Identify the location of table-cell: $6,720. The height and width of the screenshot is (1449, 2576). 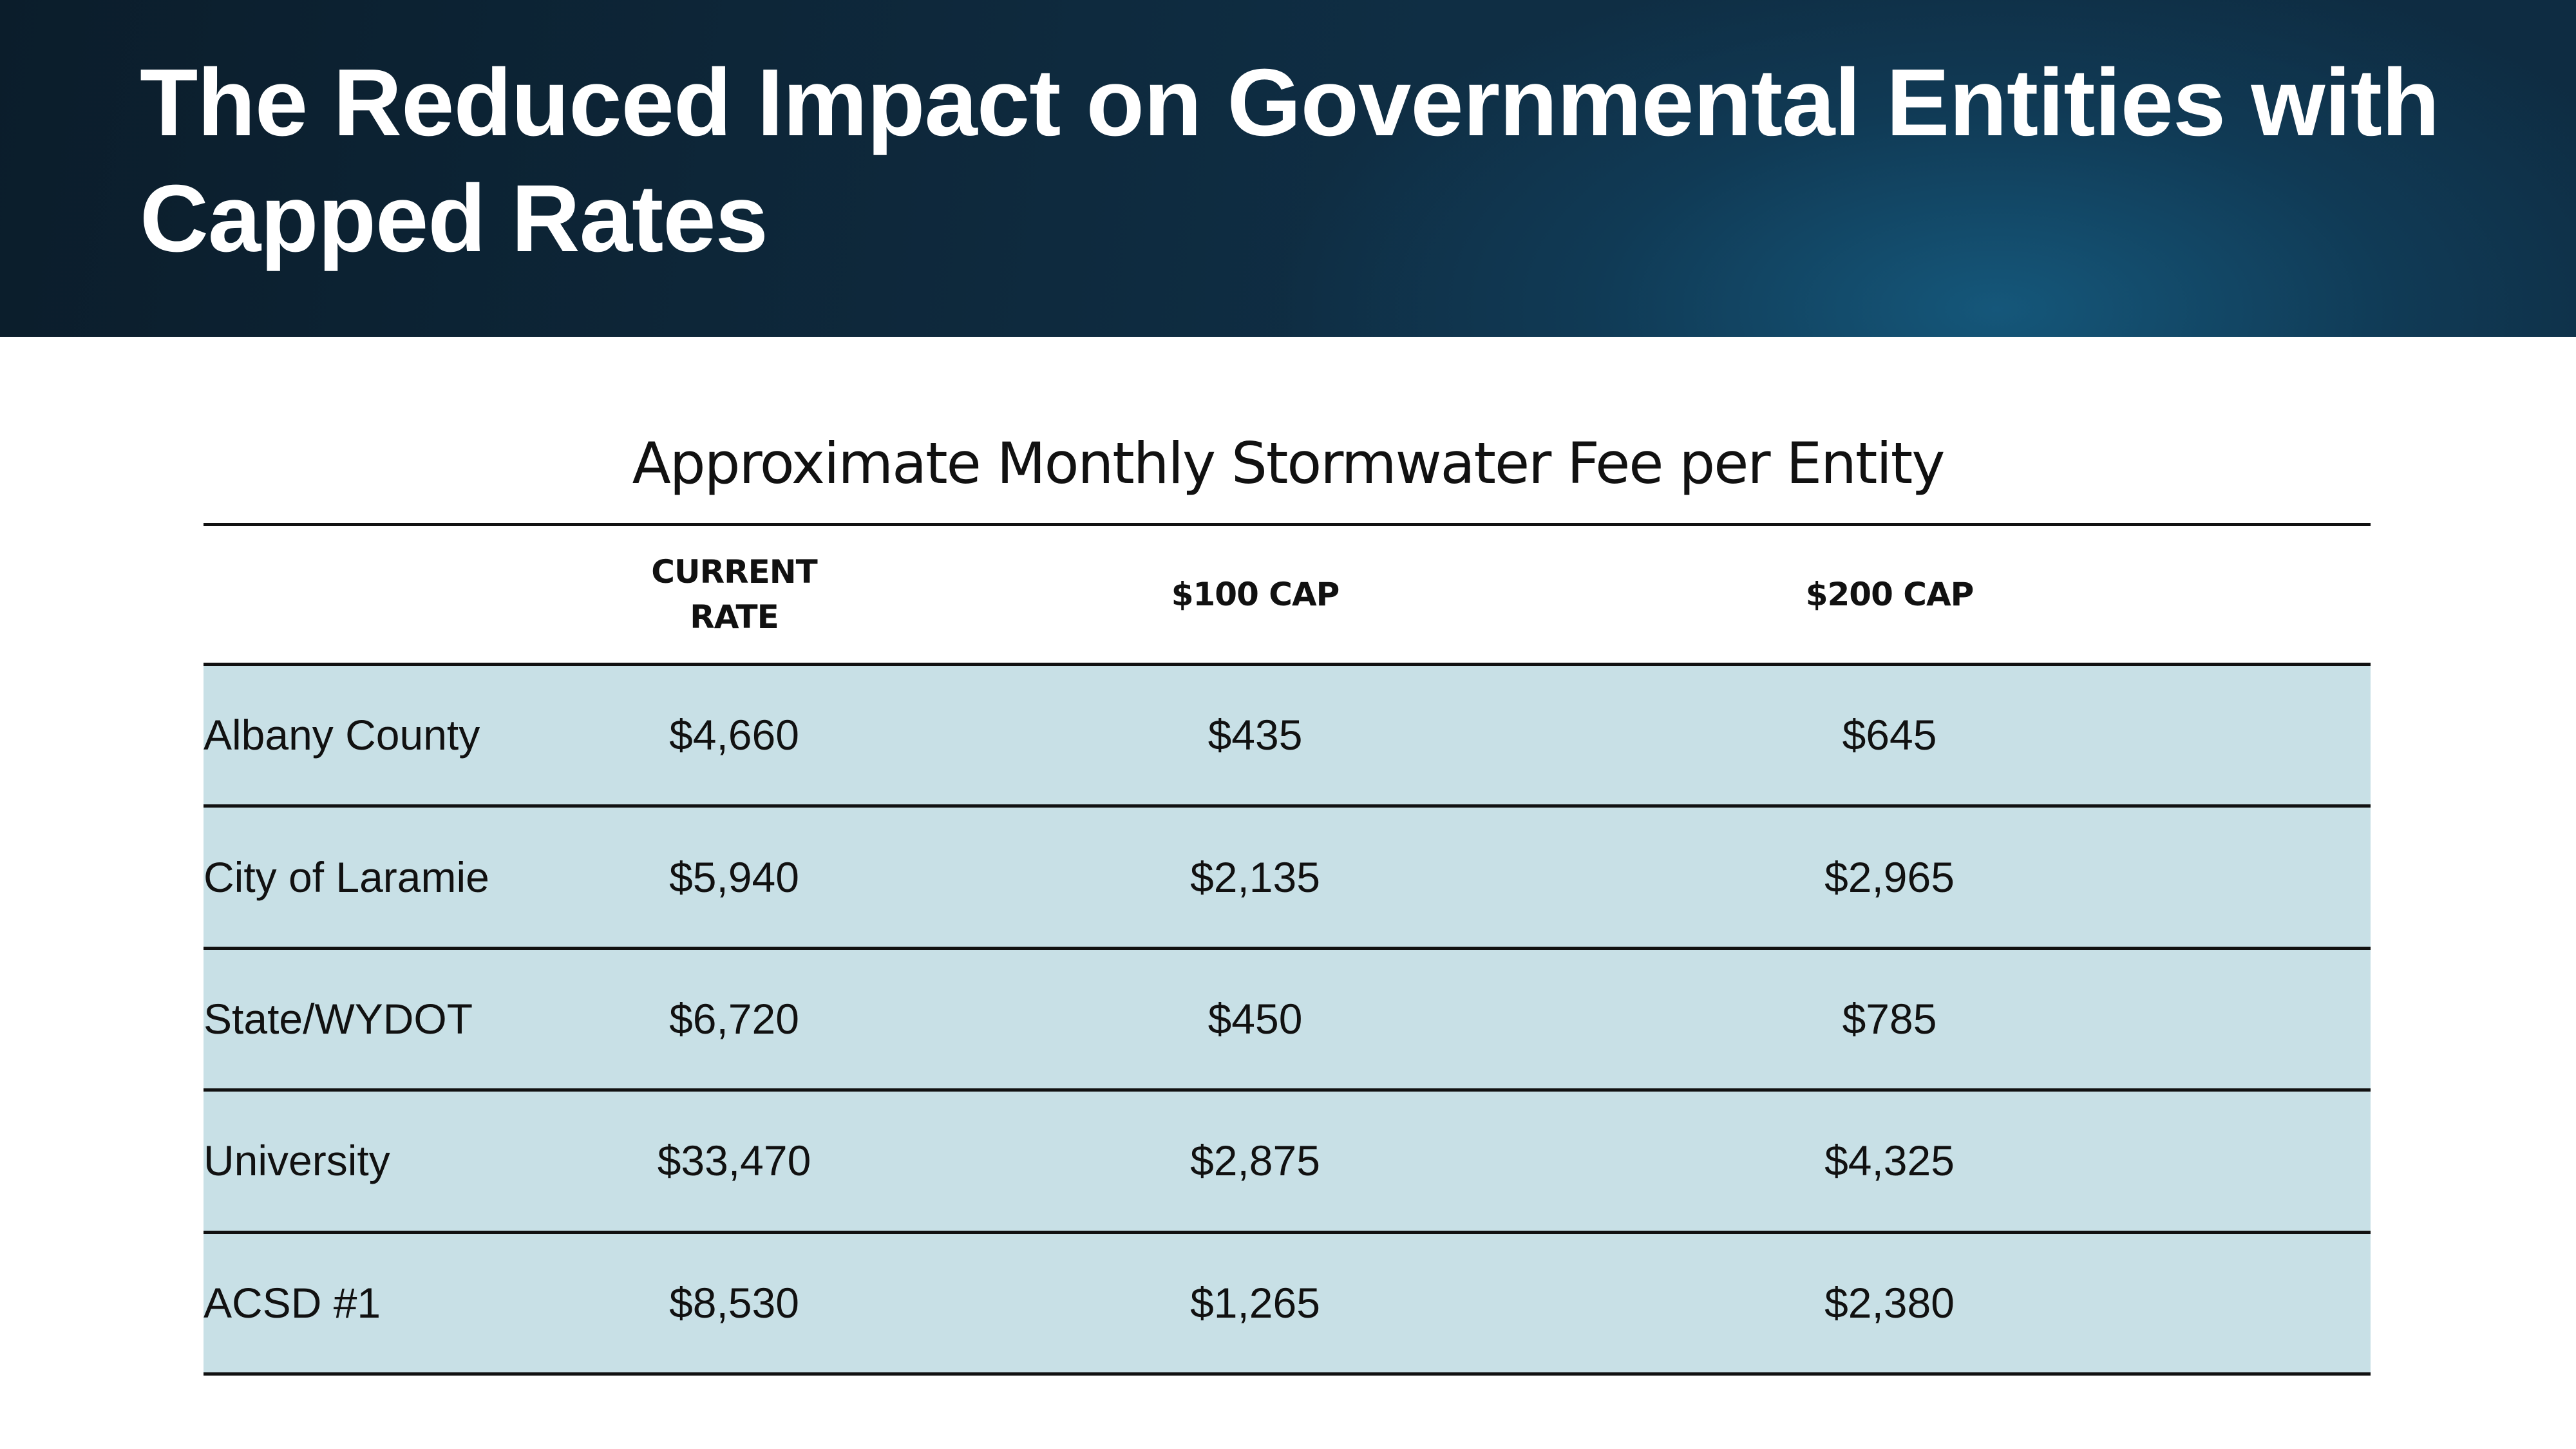
(734, 1019).